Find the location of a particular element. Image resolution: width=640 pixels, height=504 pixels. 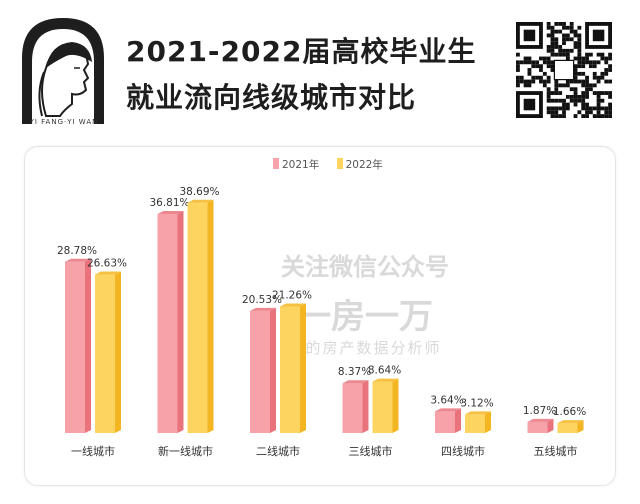

legend-item-2021: 2021年 is located at coordinates (296, 164).